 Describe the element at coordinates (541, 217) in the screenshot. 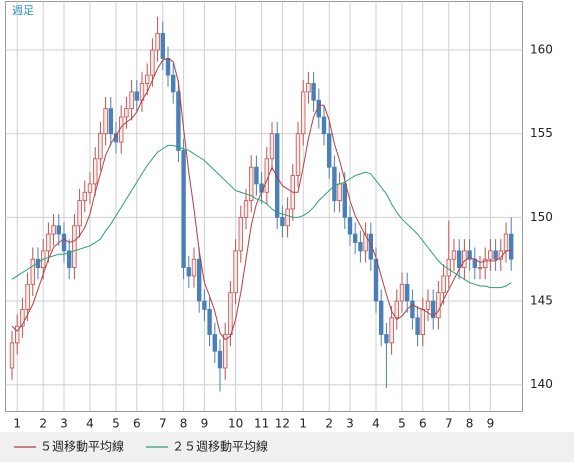

I see `y-tick-label: 150` at that location.